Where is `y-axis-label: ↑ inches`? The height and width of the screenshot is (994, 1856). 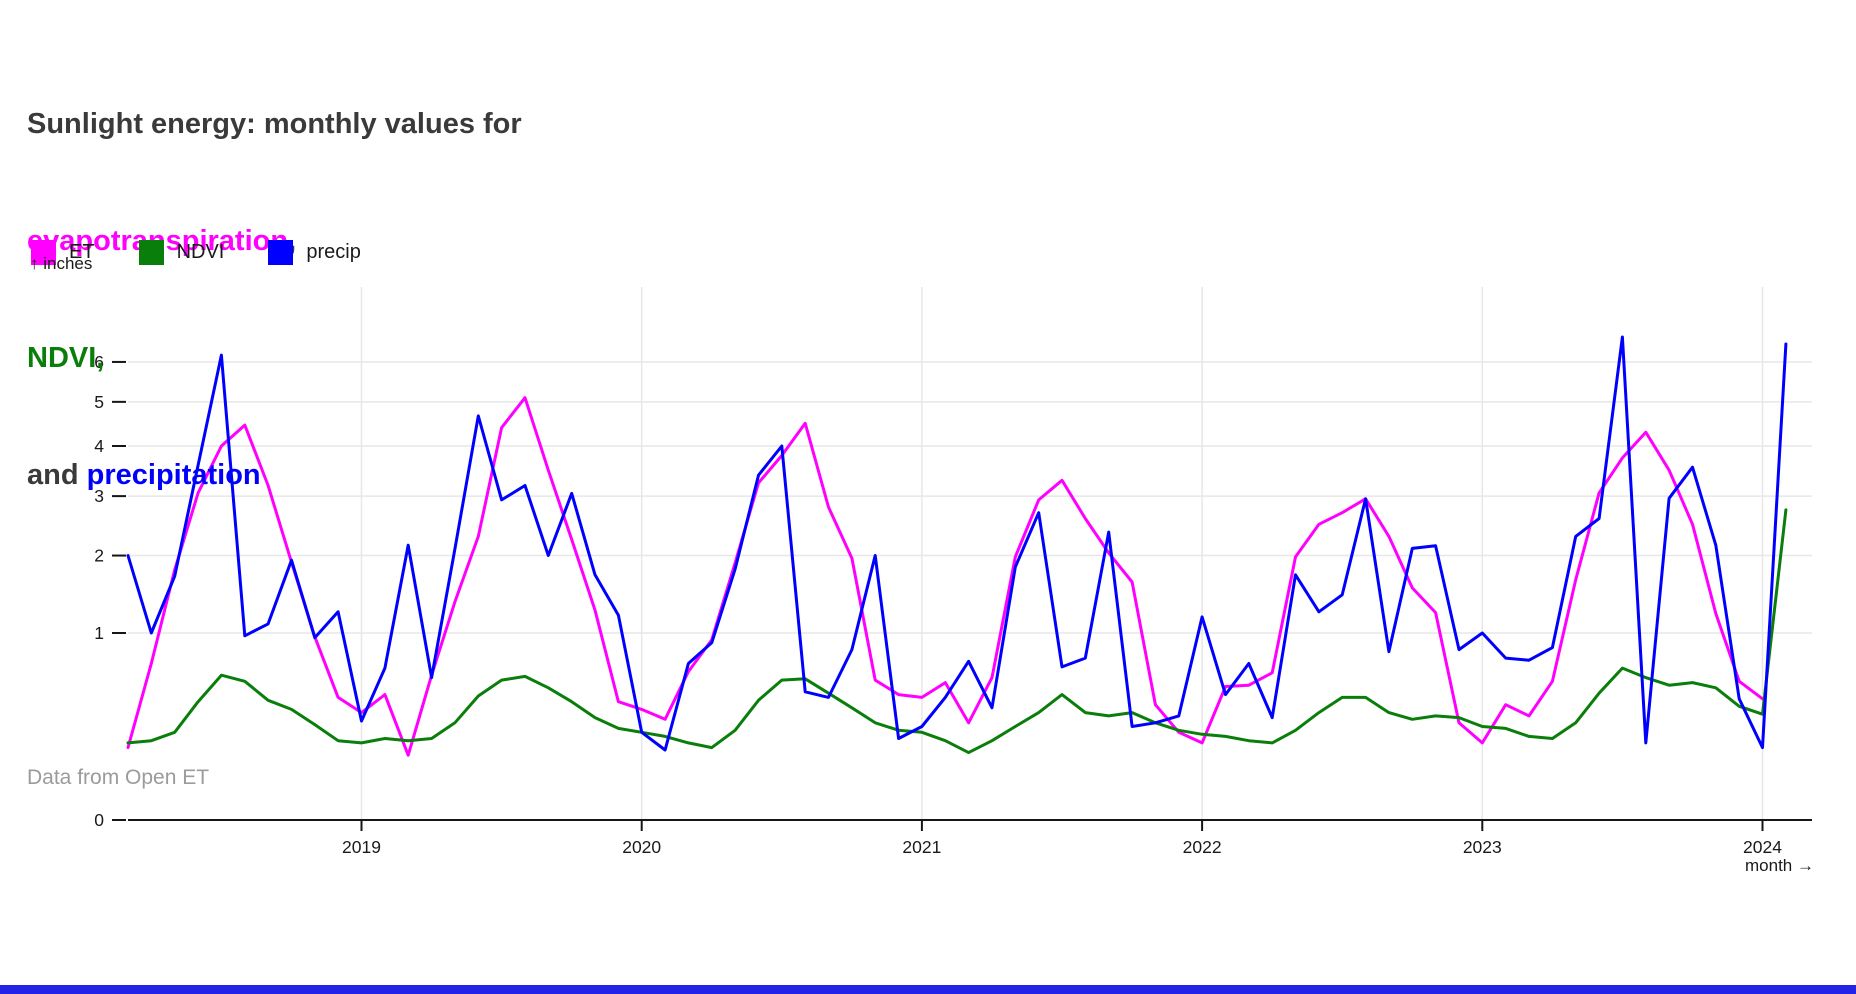
y-axis-label: ↑ inches is located at coordinates (61, 263).